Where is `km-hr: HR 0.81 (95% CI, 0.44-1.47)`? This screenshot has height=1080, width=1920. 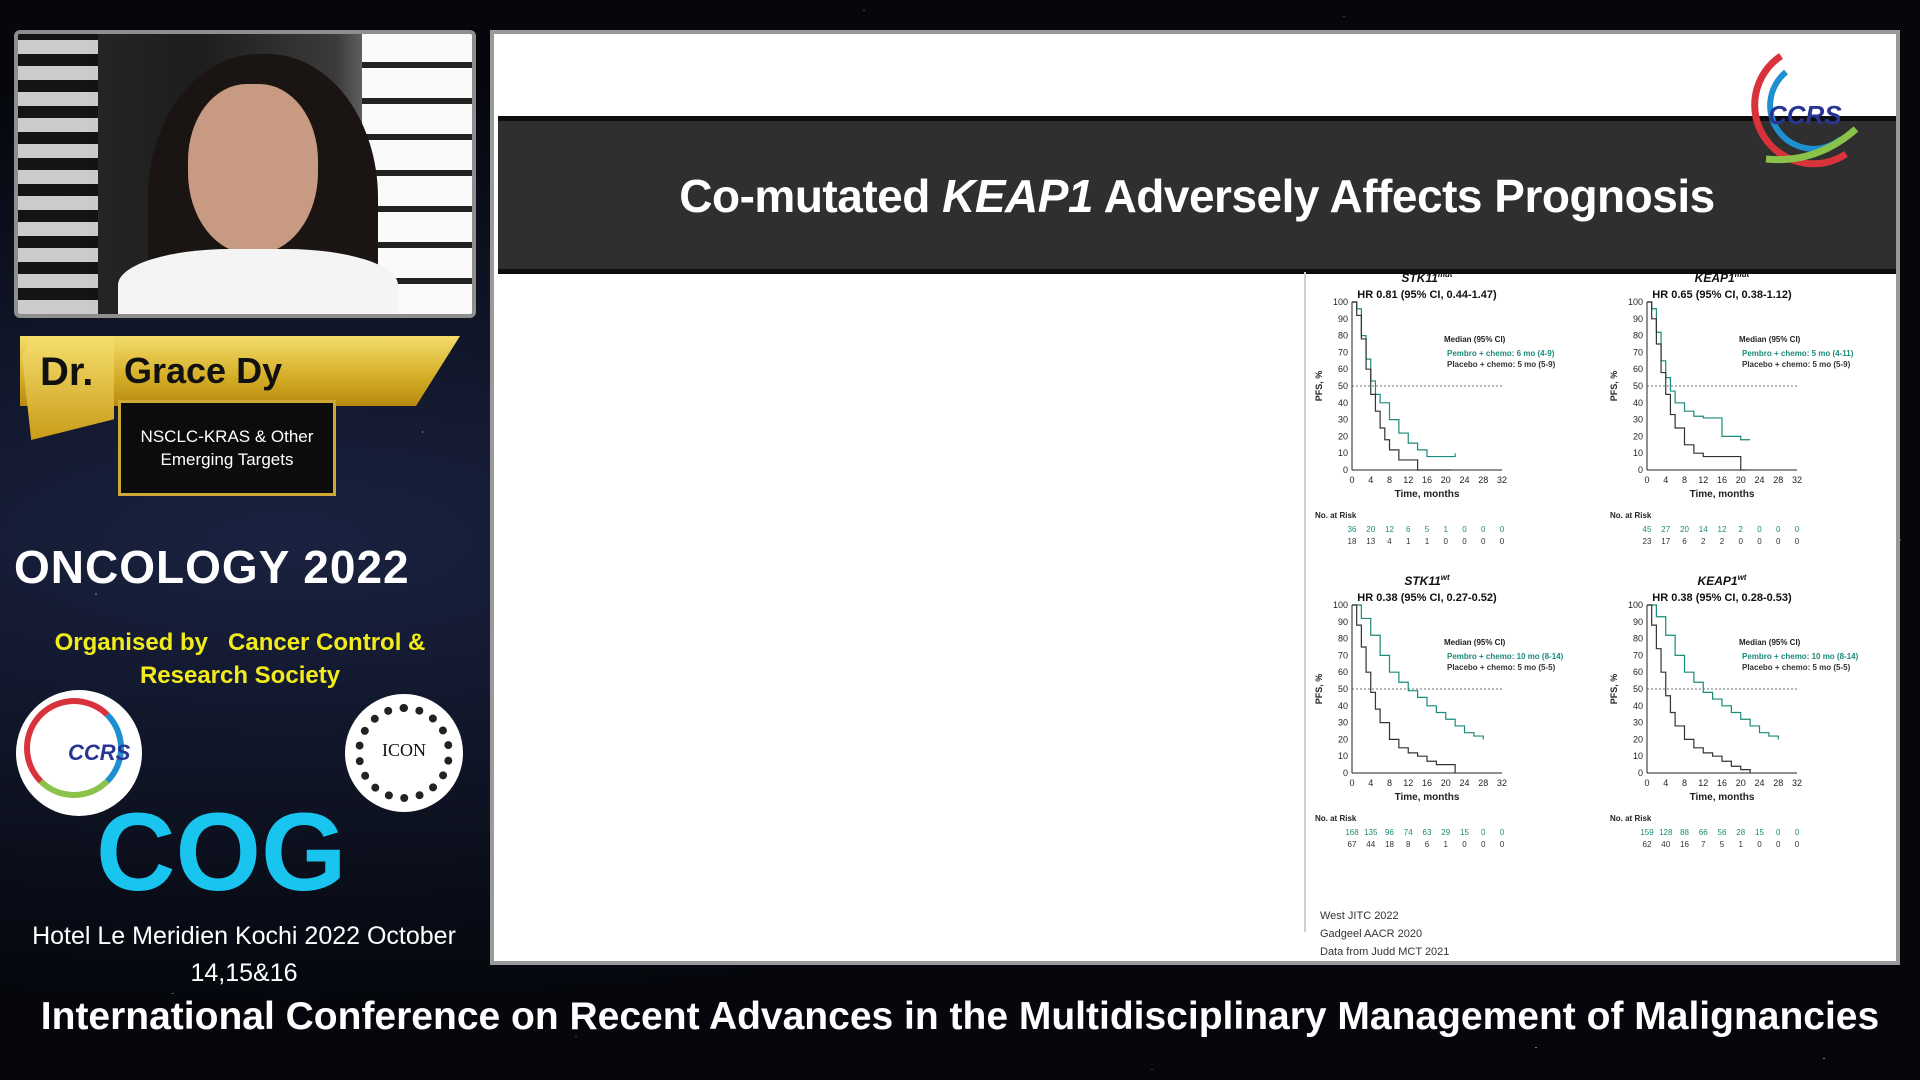
km-hr: HR 0.81 (95% CI, 0.44-1.47) is located at coordinates (1427, 295).